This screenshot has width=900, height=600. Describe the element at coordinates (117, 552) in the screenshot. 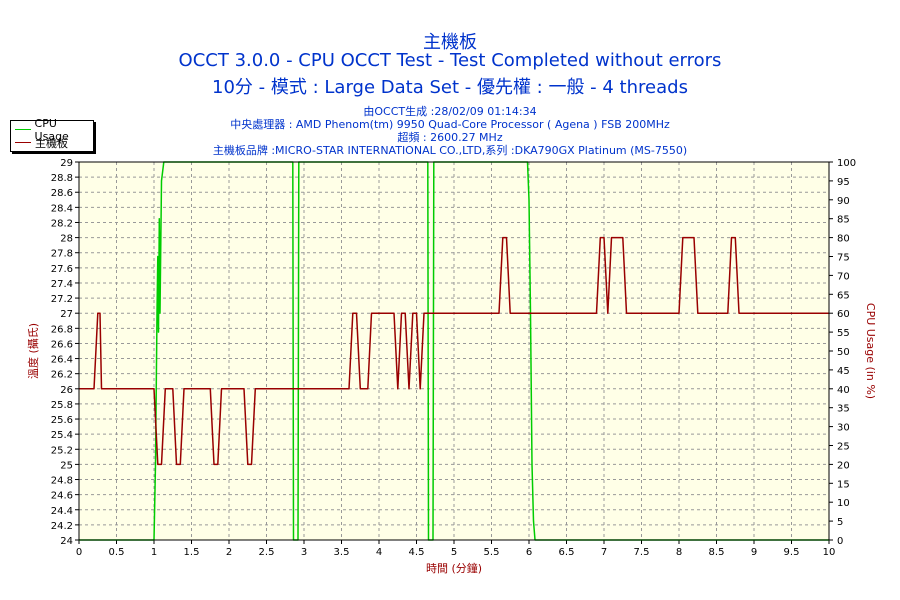

I see `x-tick-label: 0.5` at that location.